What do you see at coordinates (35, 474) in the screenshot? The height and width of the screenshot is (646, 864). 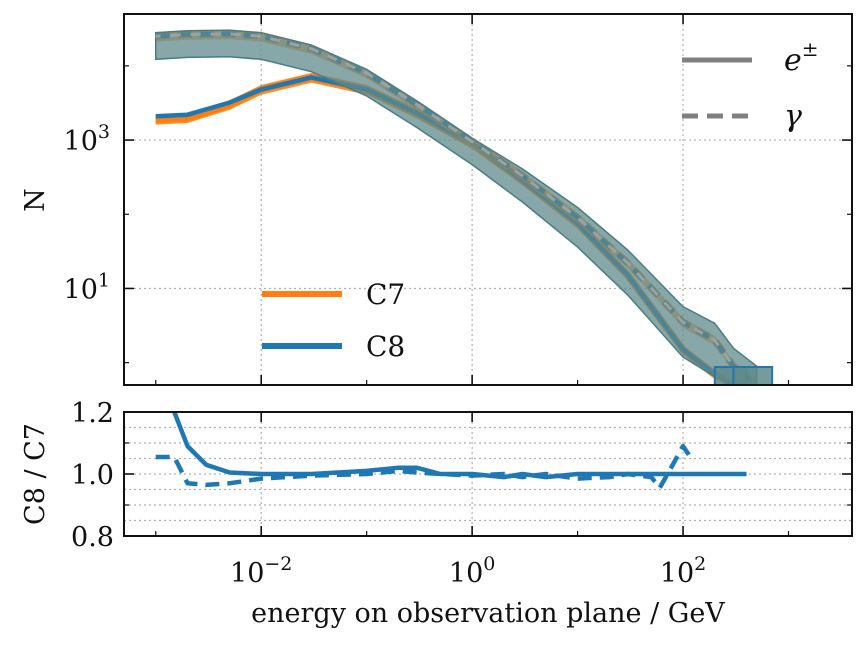 I see `bottom-ylabel: C8 / C7` at bounding box center [35, 474].